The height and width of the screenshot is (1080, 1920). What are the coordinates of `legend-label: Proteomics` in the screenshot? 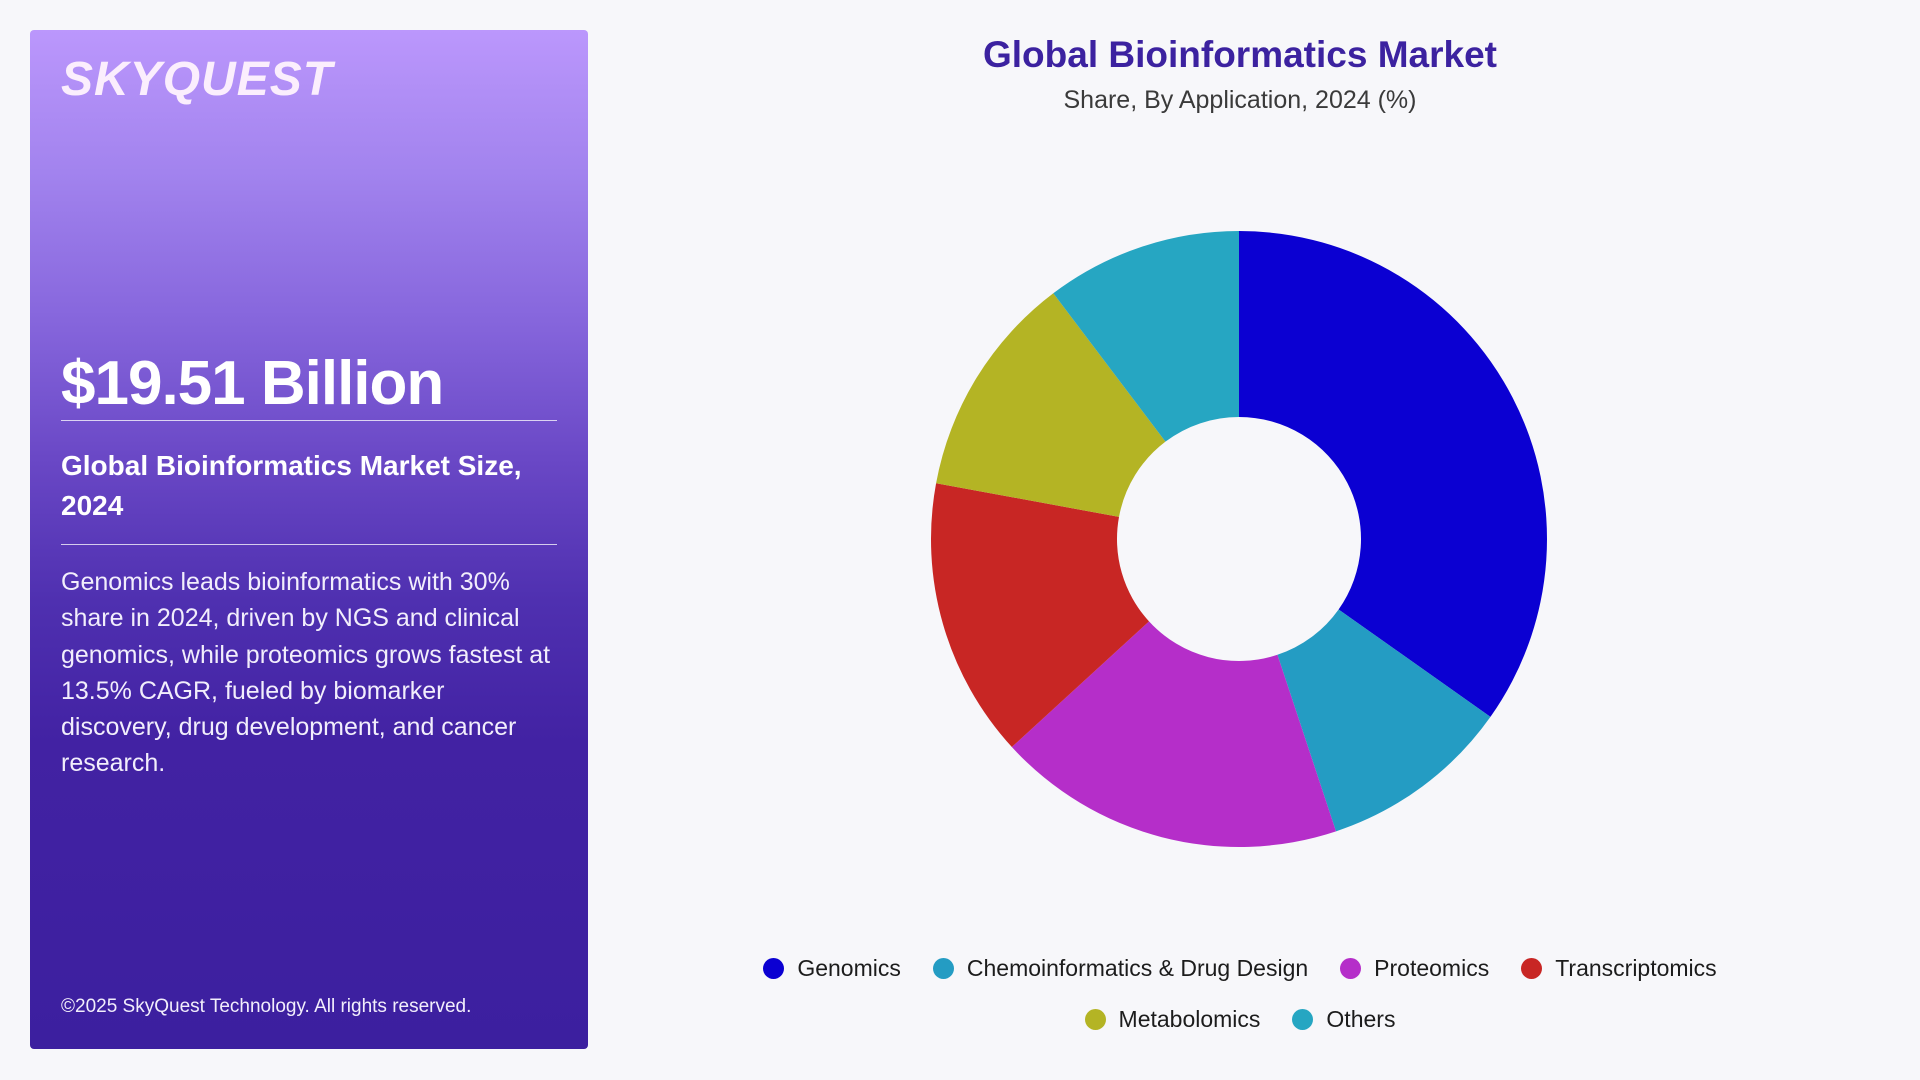 It's located at (1432, 968).